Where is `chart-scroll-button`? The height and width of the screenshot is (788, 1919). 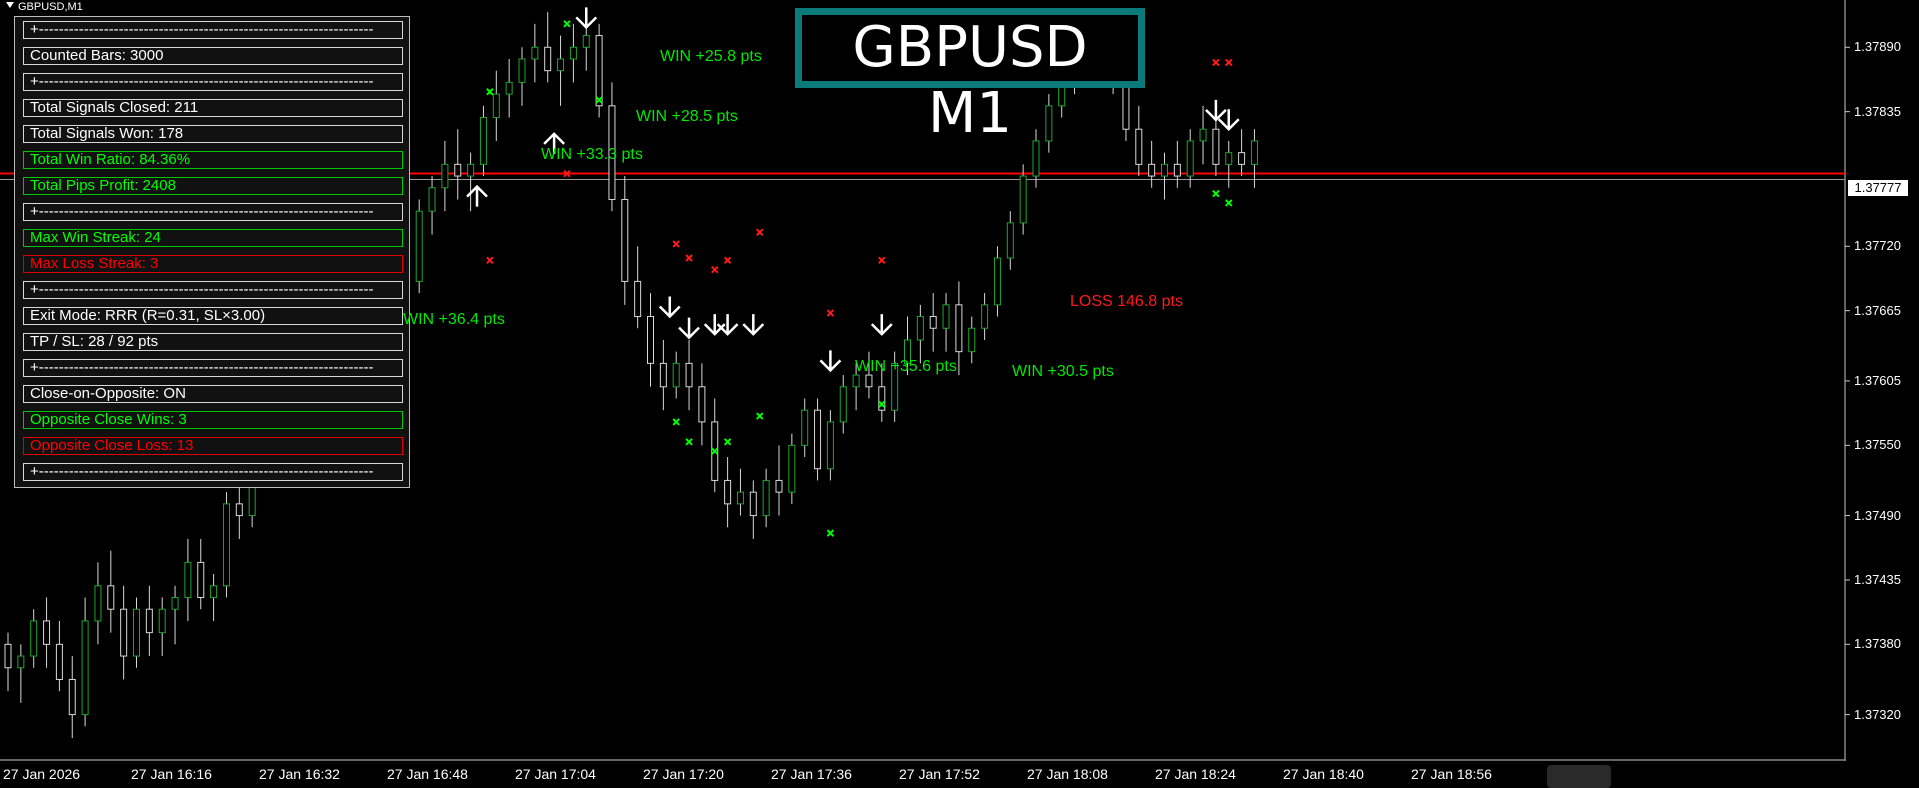 chart-scroll-button is located at coordinates (1579, 776).